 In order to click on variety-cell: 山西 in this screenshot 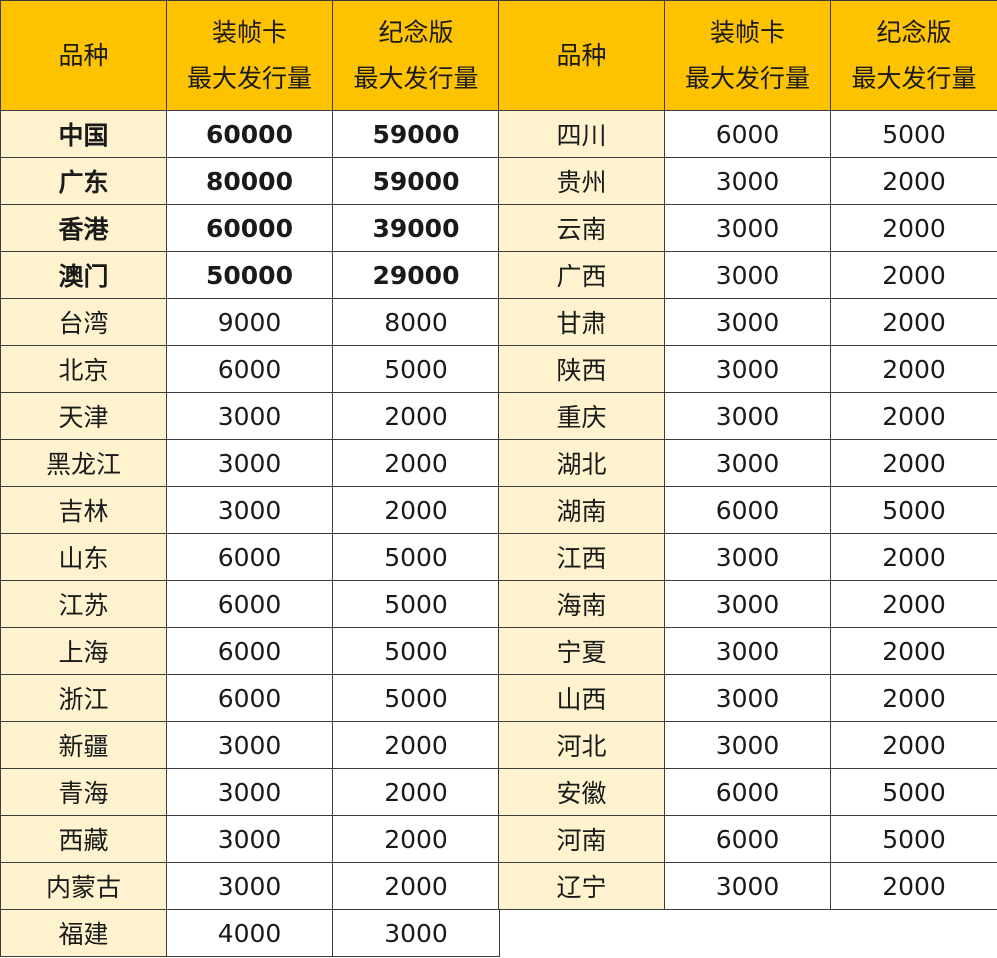, I will do `click(581, 698)`.